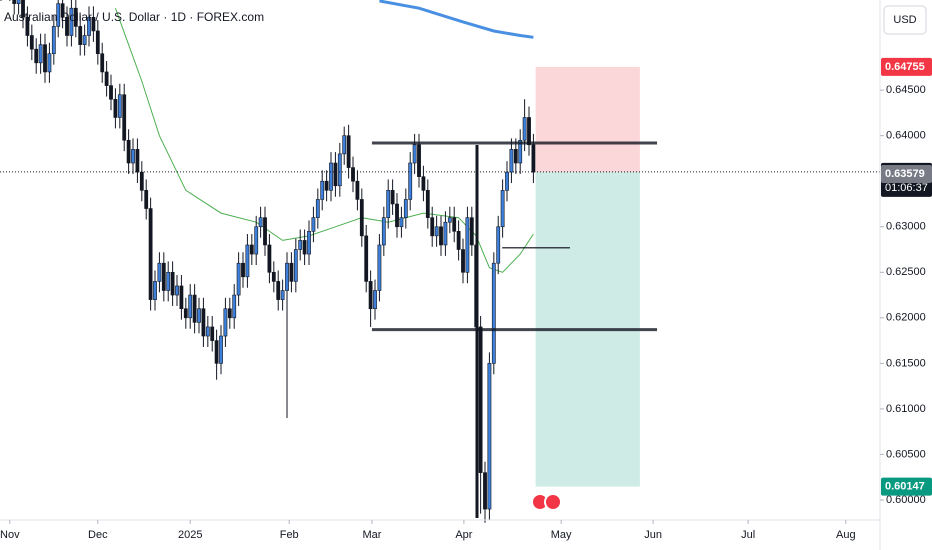 The width and height of the screenshot is (932, 550). I want to click on countdown-label: 01:06:37, so click(906, 188).